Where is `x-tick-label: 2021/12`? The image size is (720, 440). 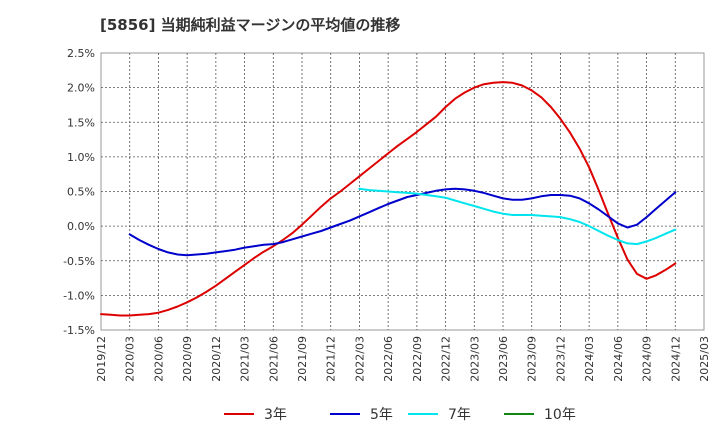
x-tick-label: 2021/12 is located at coordinates (331, 359).